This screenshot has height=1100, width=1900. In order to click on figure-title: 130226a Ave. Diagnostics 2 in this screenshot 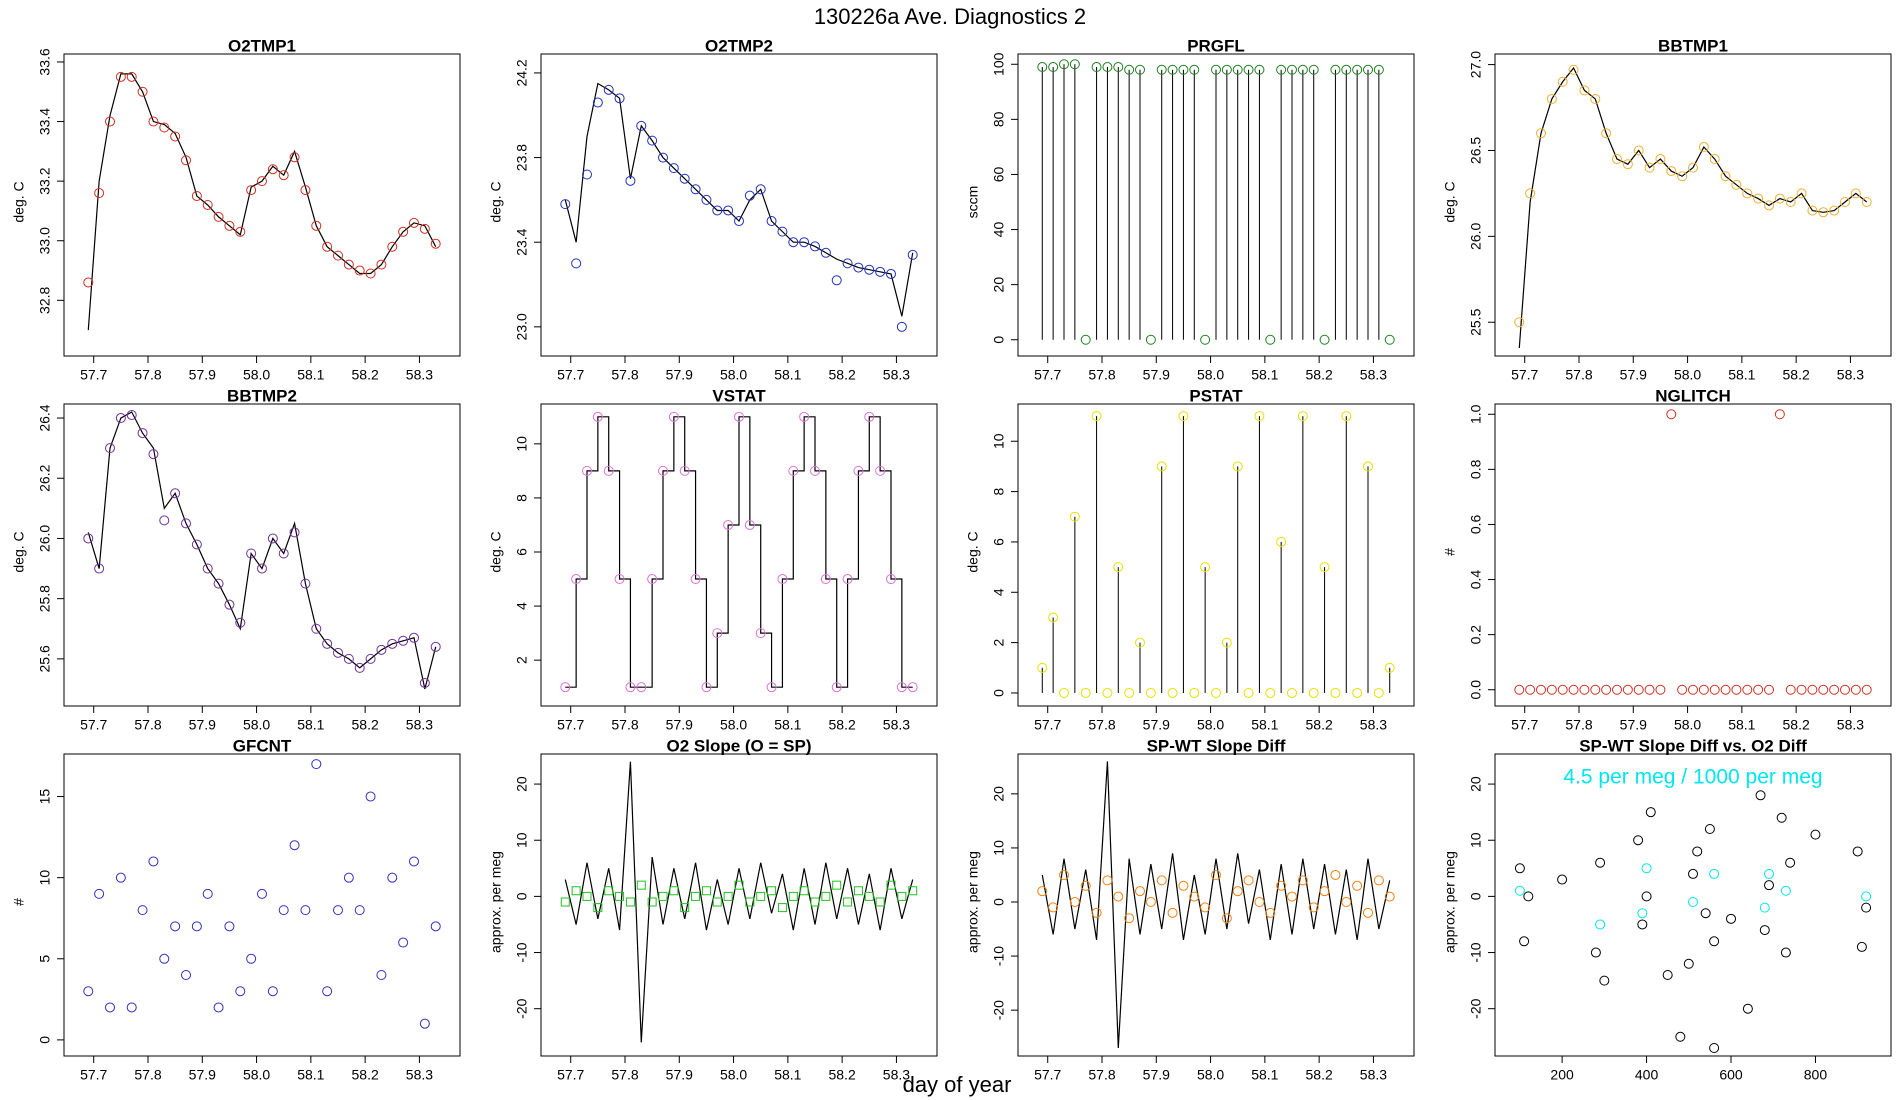, I will do `click(950, 16)`.